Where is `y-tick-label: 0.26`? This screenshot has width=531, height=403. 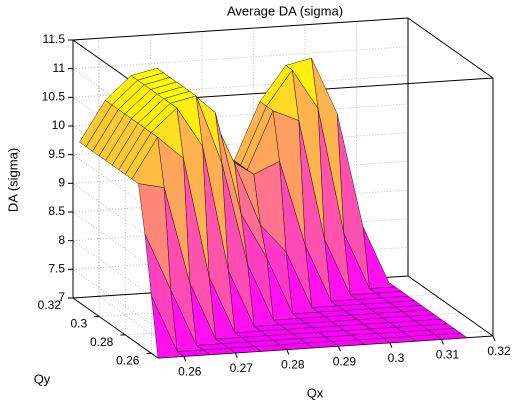 y-tick-label: 0.26 is located at coordinates (128, 361).